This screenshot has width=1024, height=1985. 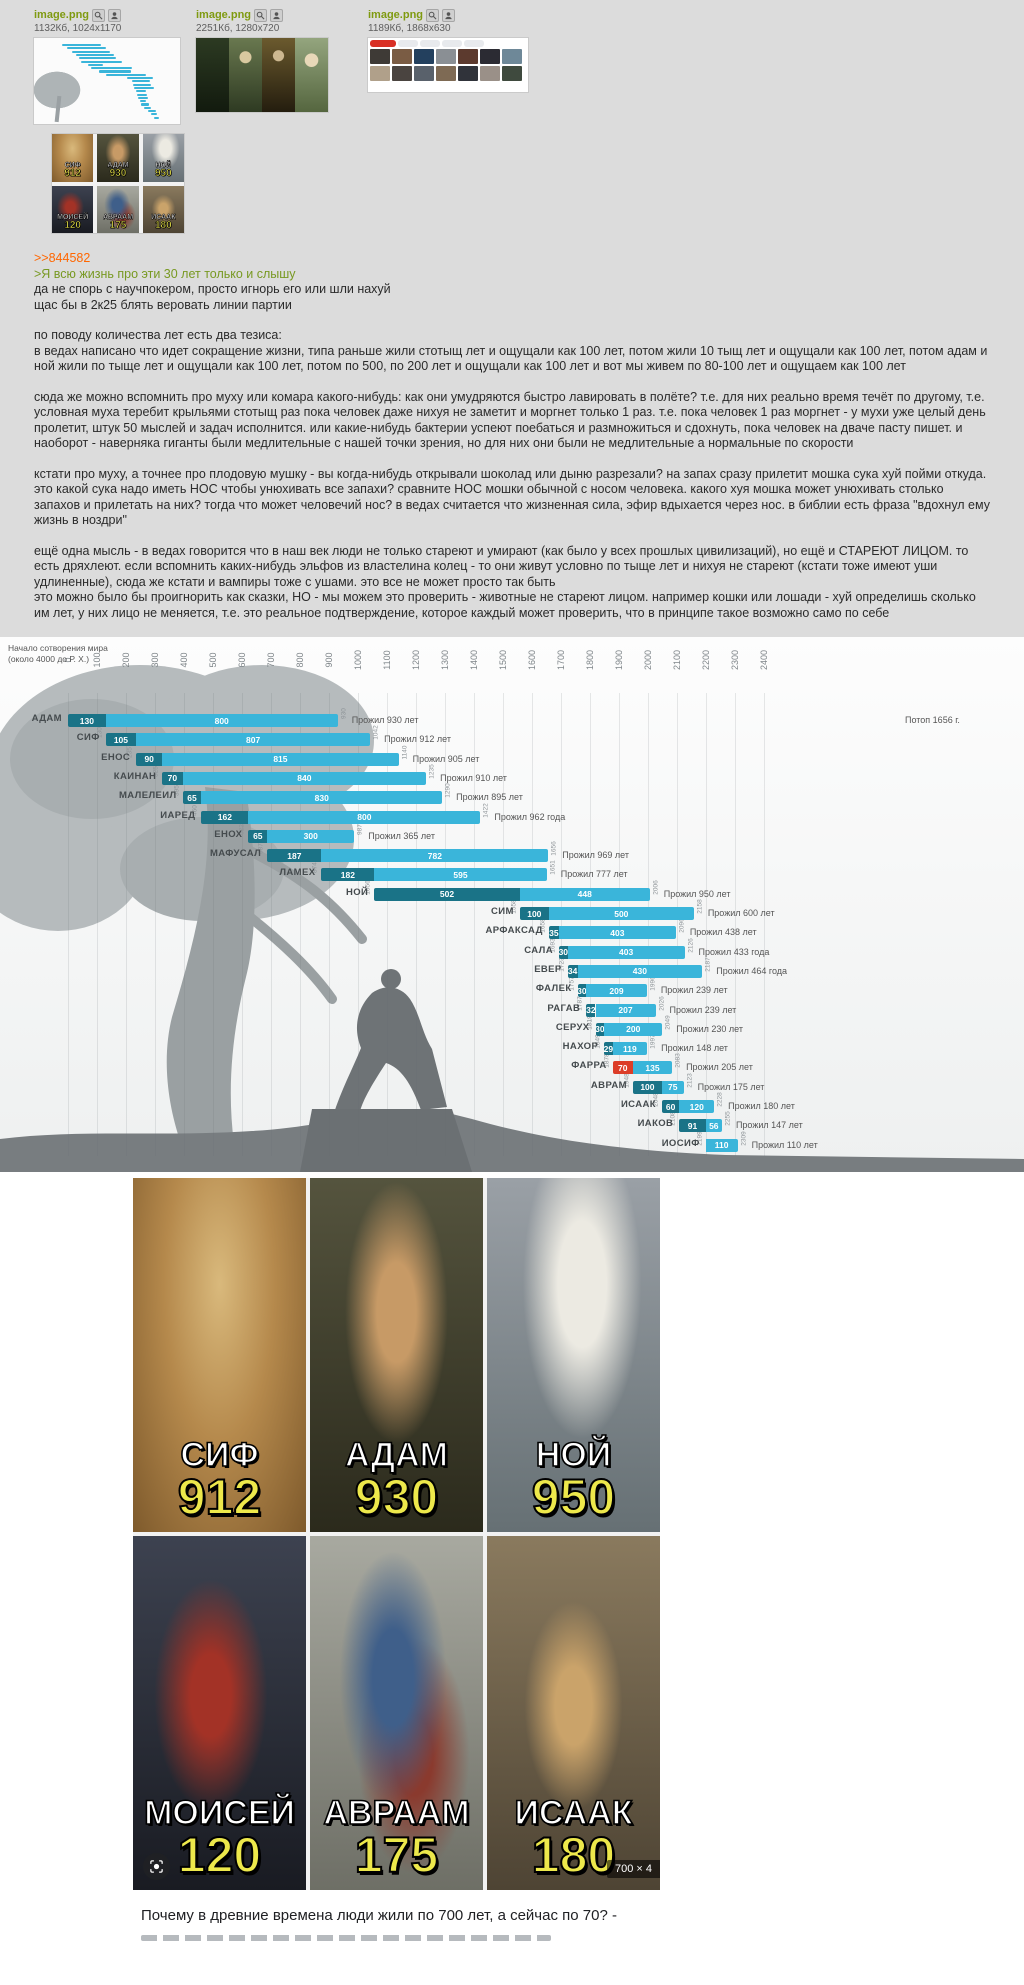 What do you see at coordinates (172, 778) in the screenshot?
I see `bar-segment-firstborn: 70` at bounding box center [172, 778].